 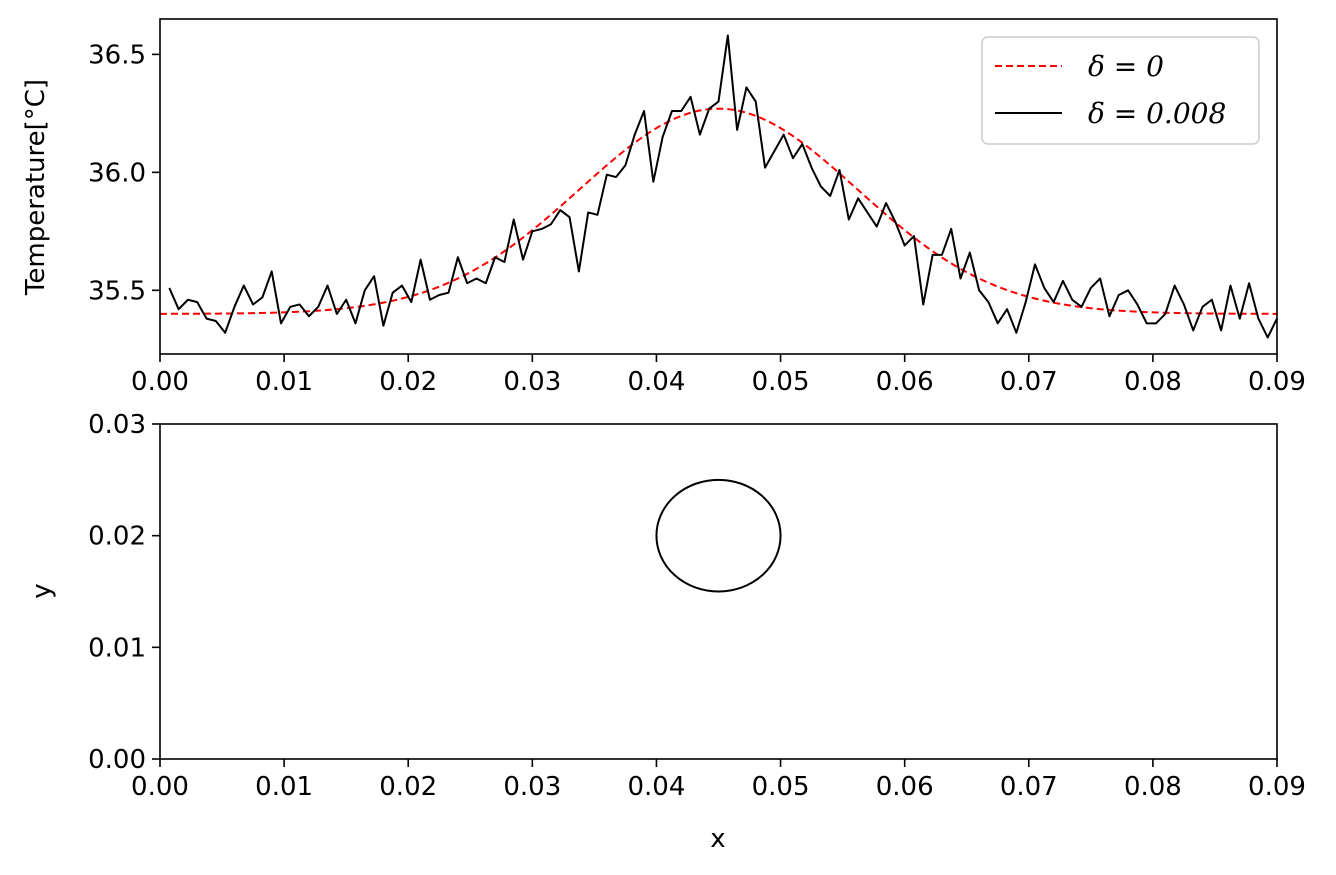 I want to click on legend-box, so click(x=1120, y=90).